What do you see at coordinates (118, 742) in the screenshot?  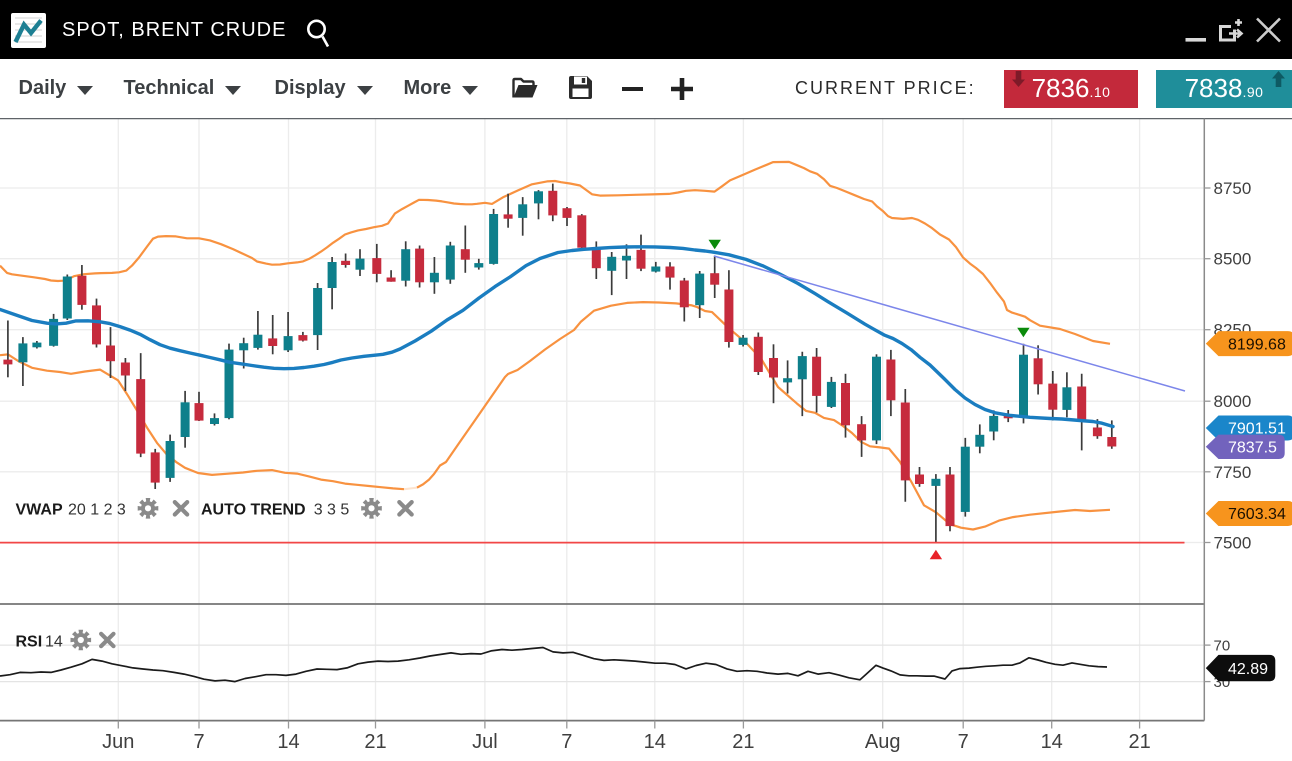 I see `svg-text: Jun` at bounding box center [118, 742].